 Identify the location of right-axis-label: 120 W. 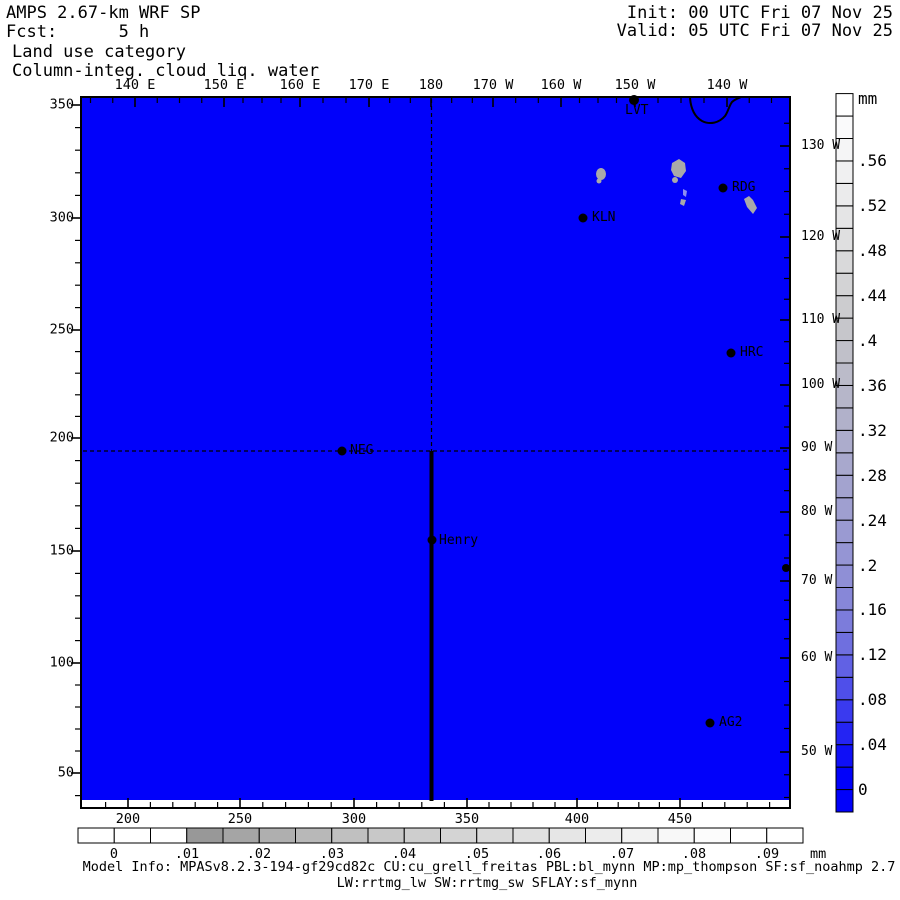
(821, 236).